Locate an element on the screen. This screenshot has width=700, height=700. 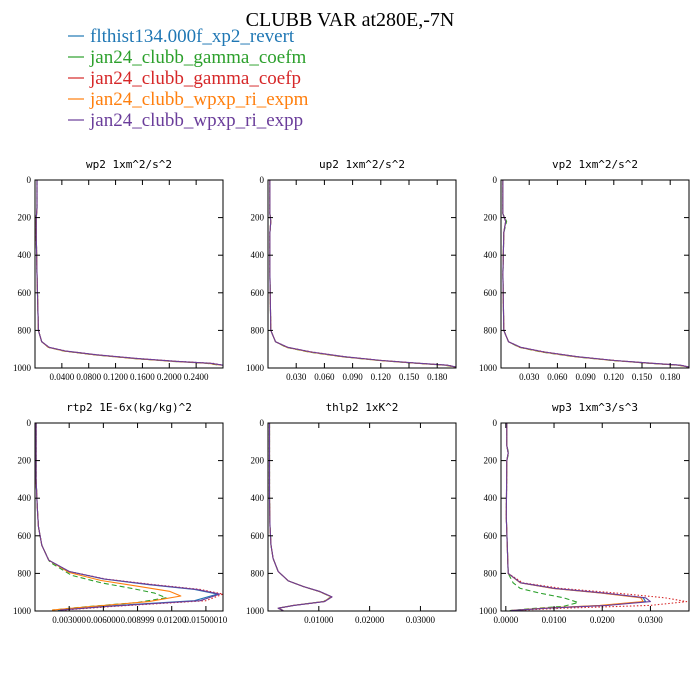
panel-title: wp3 1xm^3/s^3 is located at coordinates (595, 407).